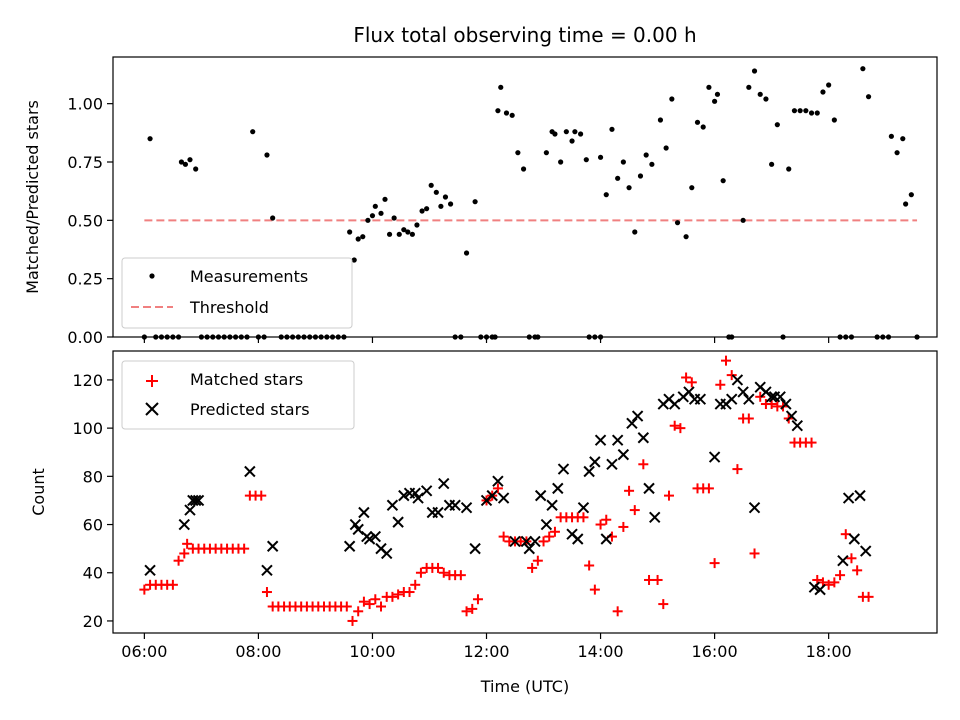 The width and height of the screenshot is (960, 720). Describe the element at coordinates (38, 492) in the screenshot. I see `bottom-y-axis-label: Count` at that location.